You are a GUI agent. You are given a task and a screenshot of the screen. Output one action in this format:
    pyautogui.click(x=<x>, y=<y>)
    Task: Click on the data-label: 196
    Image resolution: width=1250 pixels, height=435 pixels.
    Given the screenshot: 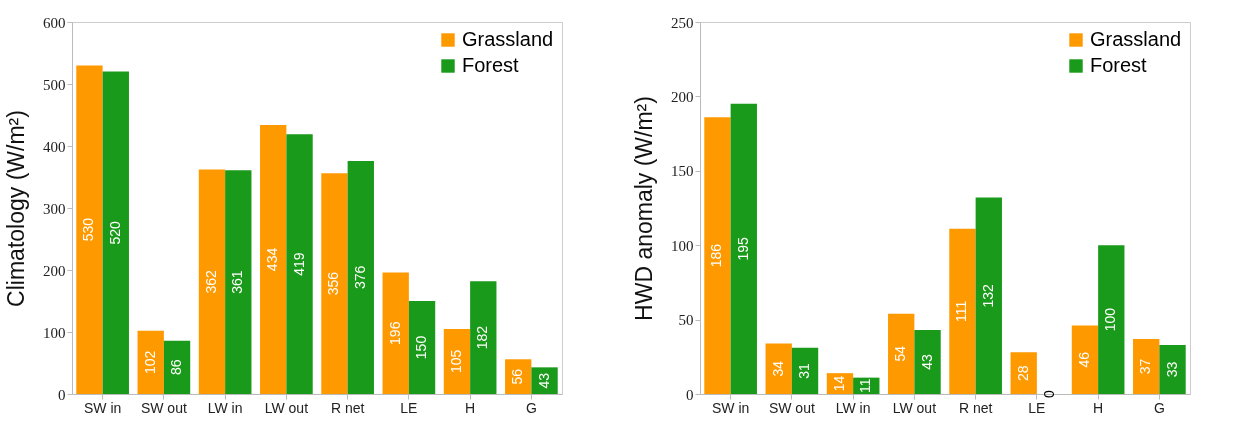 What is the action you would take?
    pyautogui.click(x=394, y=333)
    